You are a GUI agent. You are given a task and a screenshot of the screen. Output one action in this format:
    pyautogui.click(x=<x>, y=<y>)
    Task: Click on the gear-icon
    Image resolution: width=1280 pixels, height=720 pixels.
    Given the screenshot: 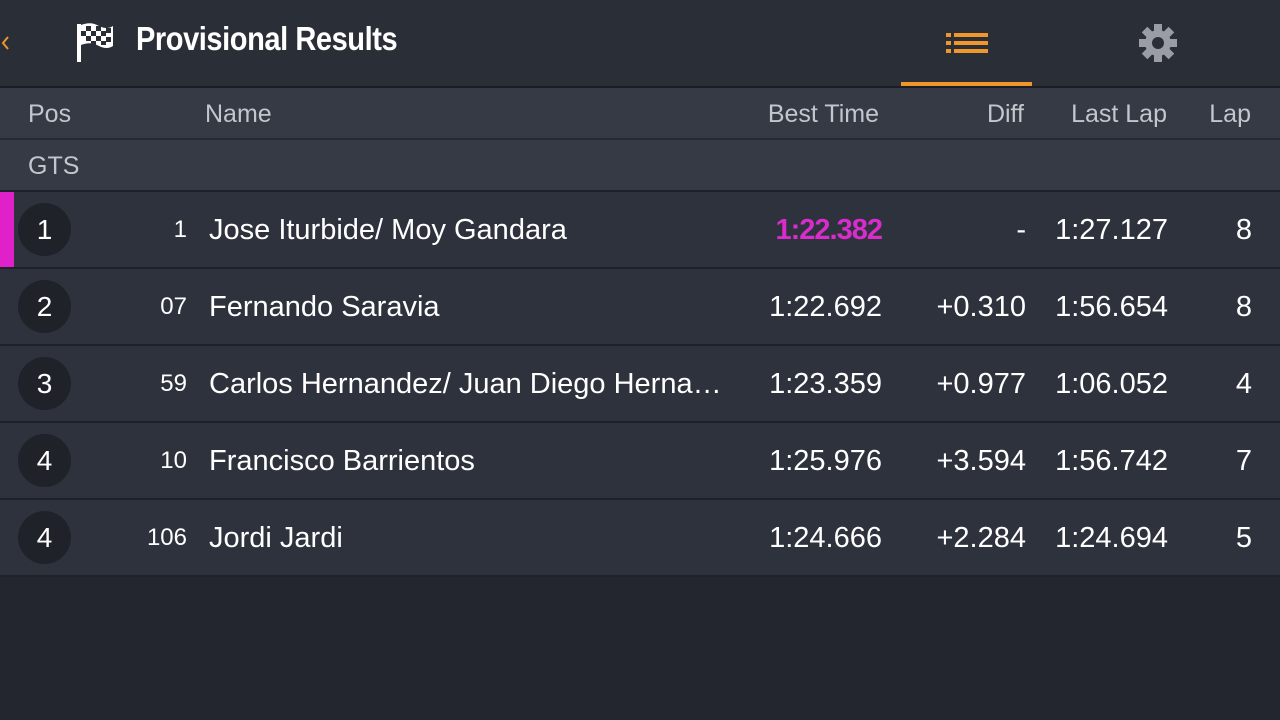 What is the action you would take?
    pyautogui.click(x=1158, y=43)
    